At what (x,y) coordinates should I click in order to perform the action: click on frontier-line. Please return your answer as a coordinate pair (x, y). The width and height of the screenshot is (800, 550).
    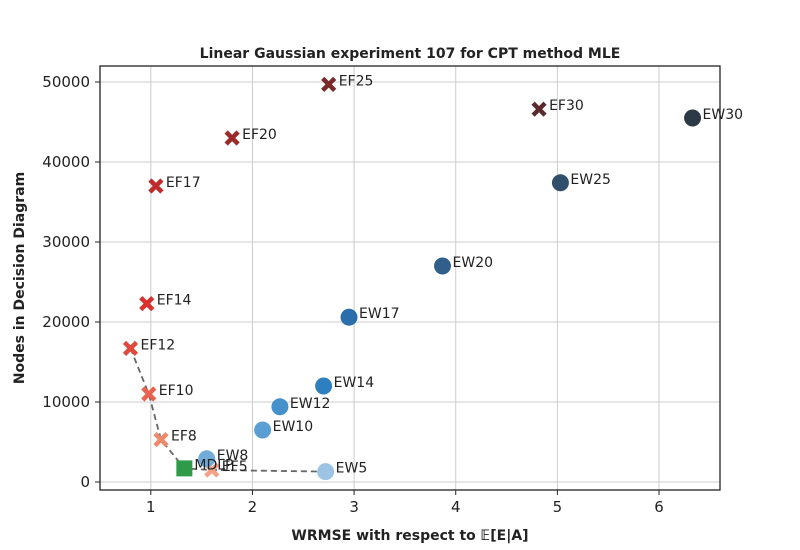
    Looking at the image, I should click on (227, 410).